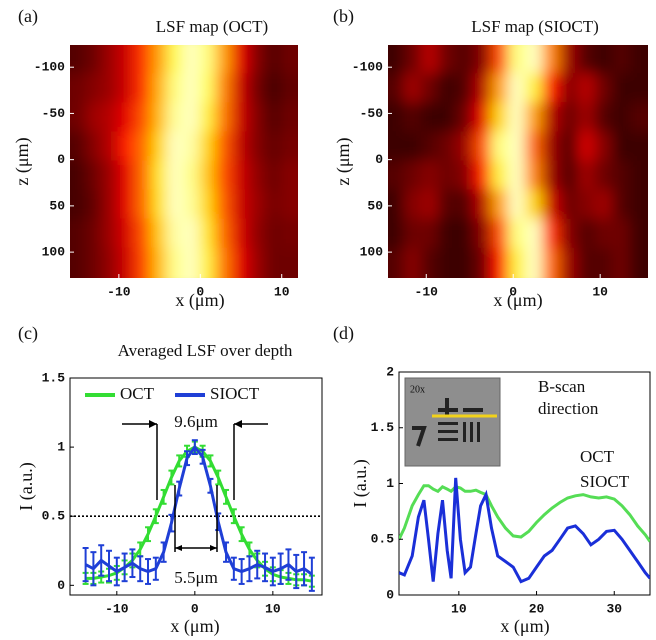 This screenshot has width=656, height=640. What do you see at coordinates (212, 26) in the screenshot?
I see `chart-title: LSF map (OCT)` at bounding box center [212, 26].